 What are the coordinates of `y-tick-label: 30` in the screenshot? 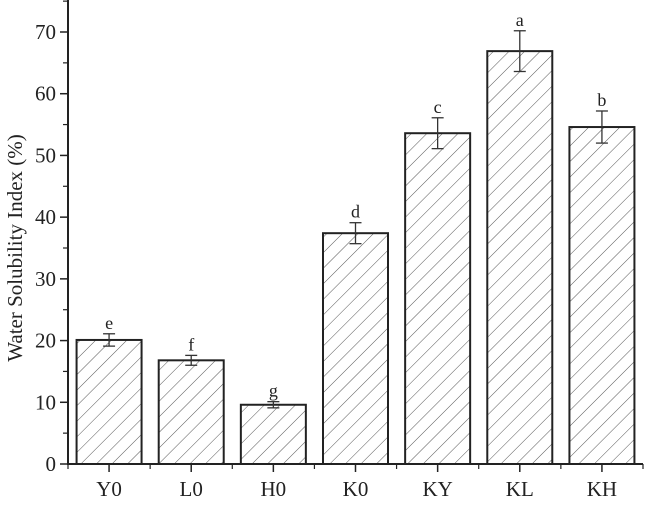 It's located at (45, 279).